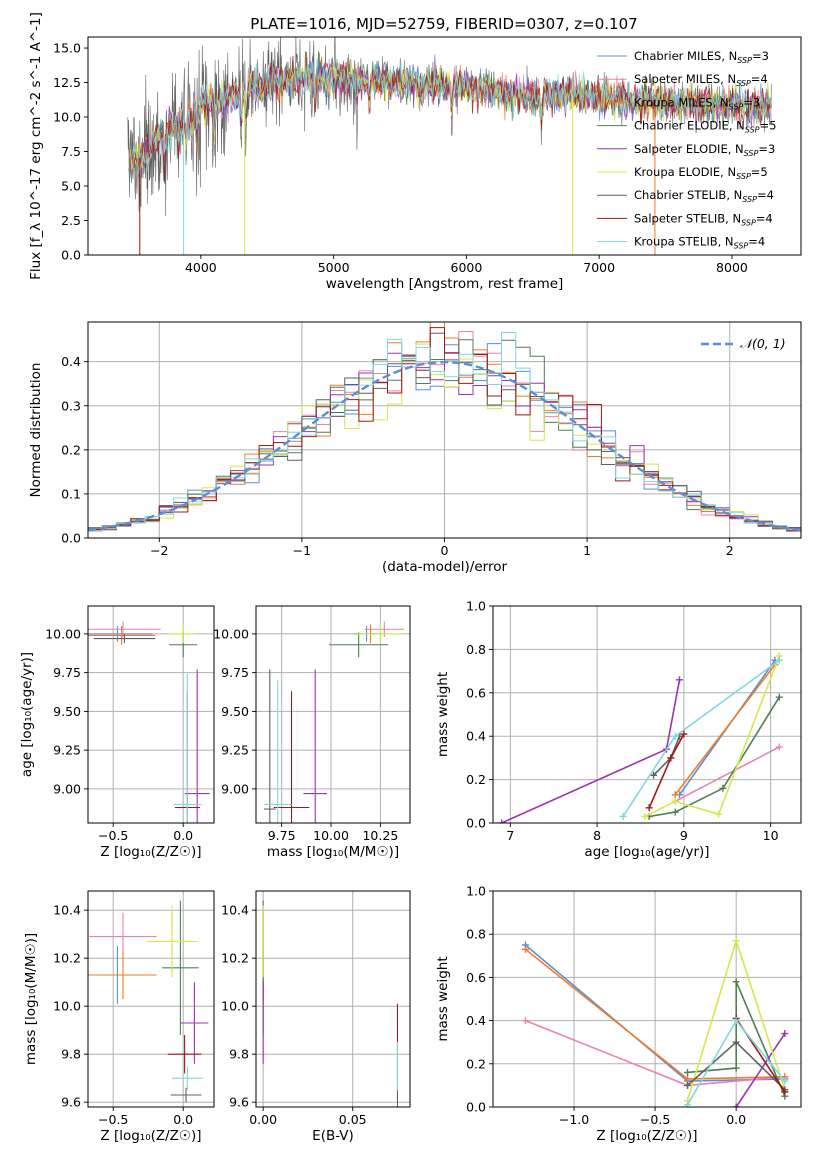 The image size is (819, 1170). Describe the element at coordinates (732, 267) in the screenshot. I see `x-tick-label: 8000` at that location.